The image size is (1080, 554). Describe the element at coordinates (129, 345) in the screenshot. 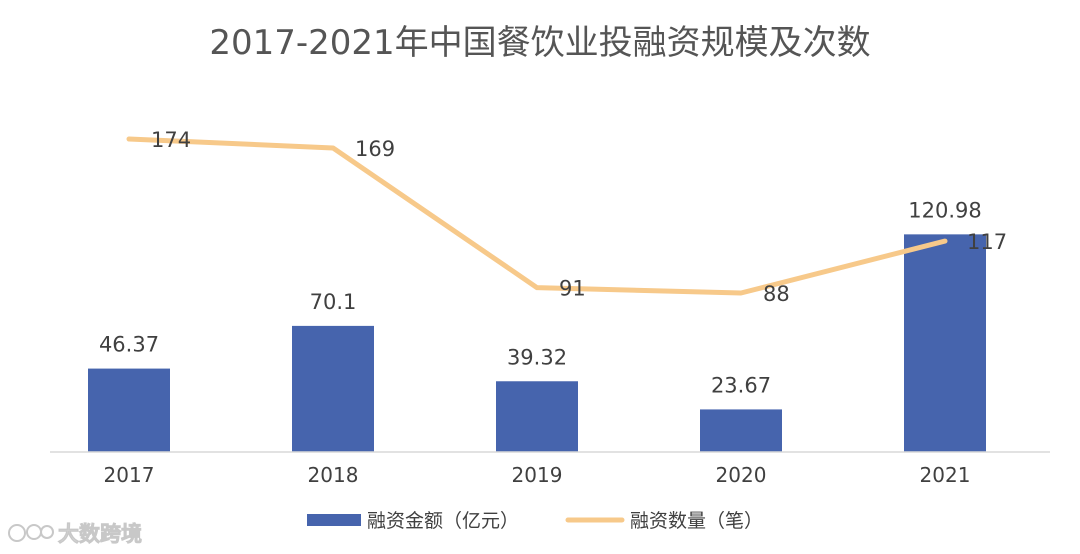

I see `bar-value-label-2017: 46.37` at that location.